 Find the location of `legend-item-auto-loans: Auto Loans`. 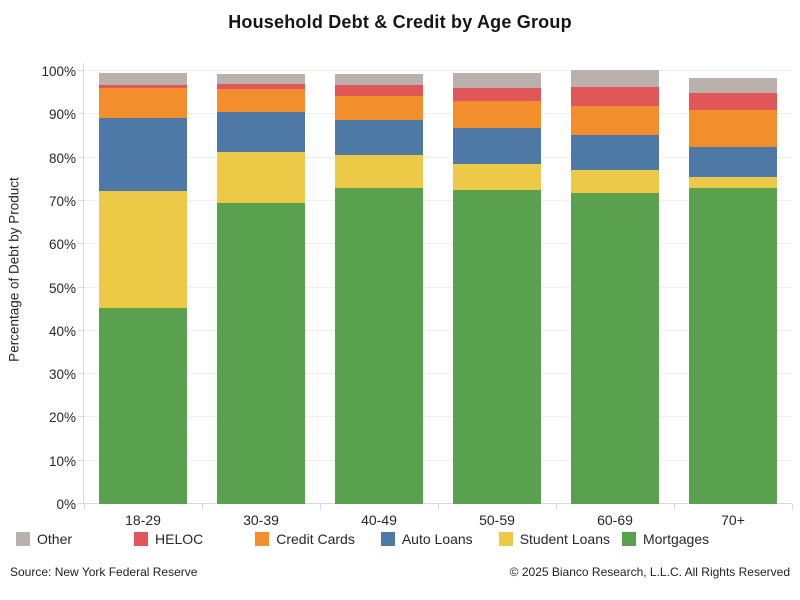

legend-item-auto-loans: Auto Loans is located at coordinates (426, 539).